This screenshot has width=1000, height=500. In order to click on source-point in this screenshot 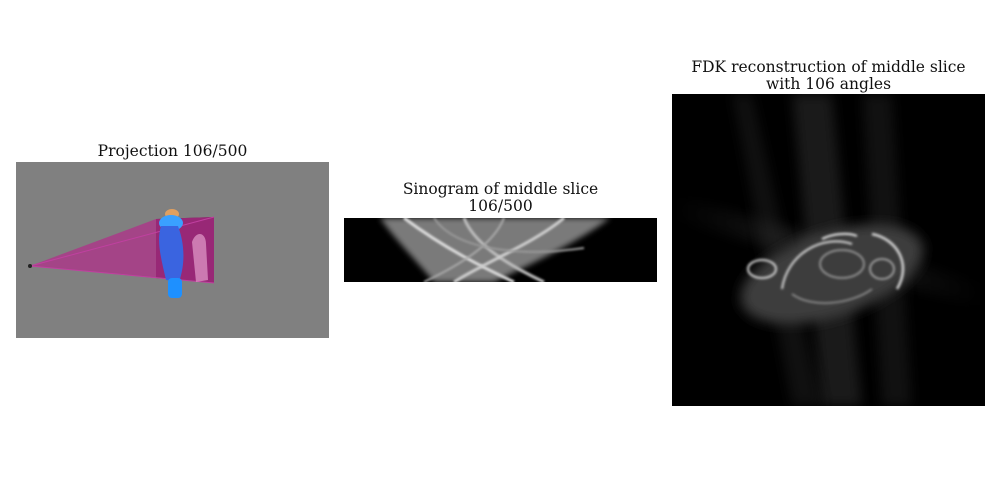, I will do `click(30, 266)`.